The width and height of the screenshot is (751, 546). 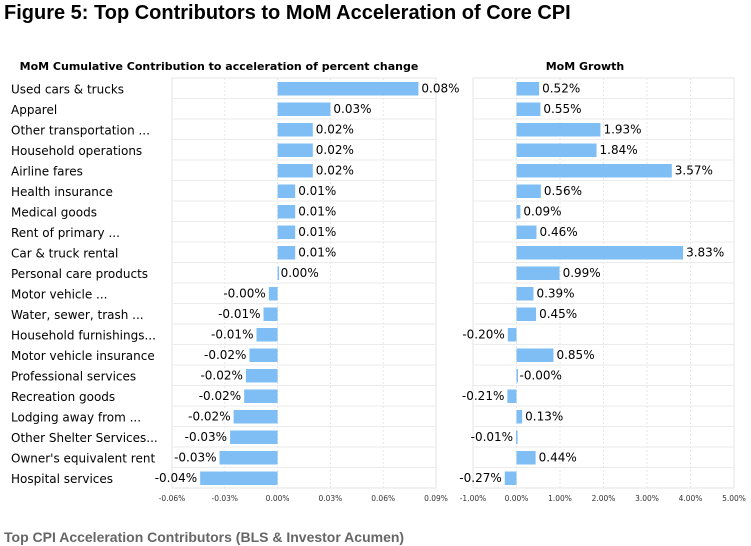 I want to click on data-label: 0.46%, so click(x=559, y=232).